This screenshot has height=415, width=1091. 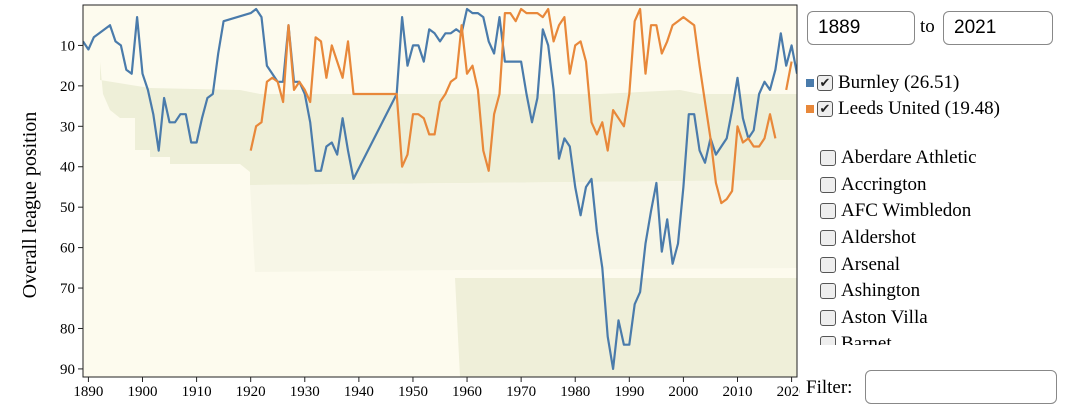 I want to click on y-tick-label: 80, so click(x=67, y=329).